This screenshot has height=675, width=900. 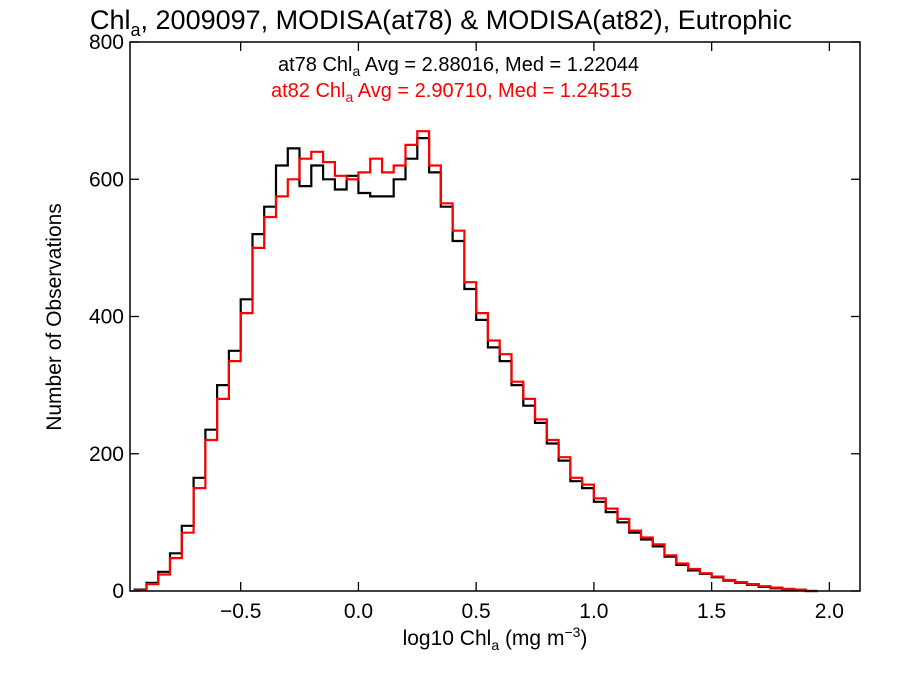 What do you see at coordinates (106, 317) in the screenshot?
I see `y-tick-label: 400` at bounding box center [106, 317].